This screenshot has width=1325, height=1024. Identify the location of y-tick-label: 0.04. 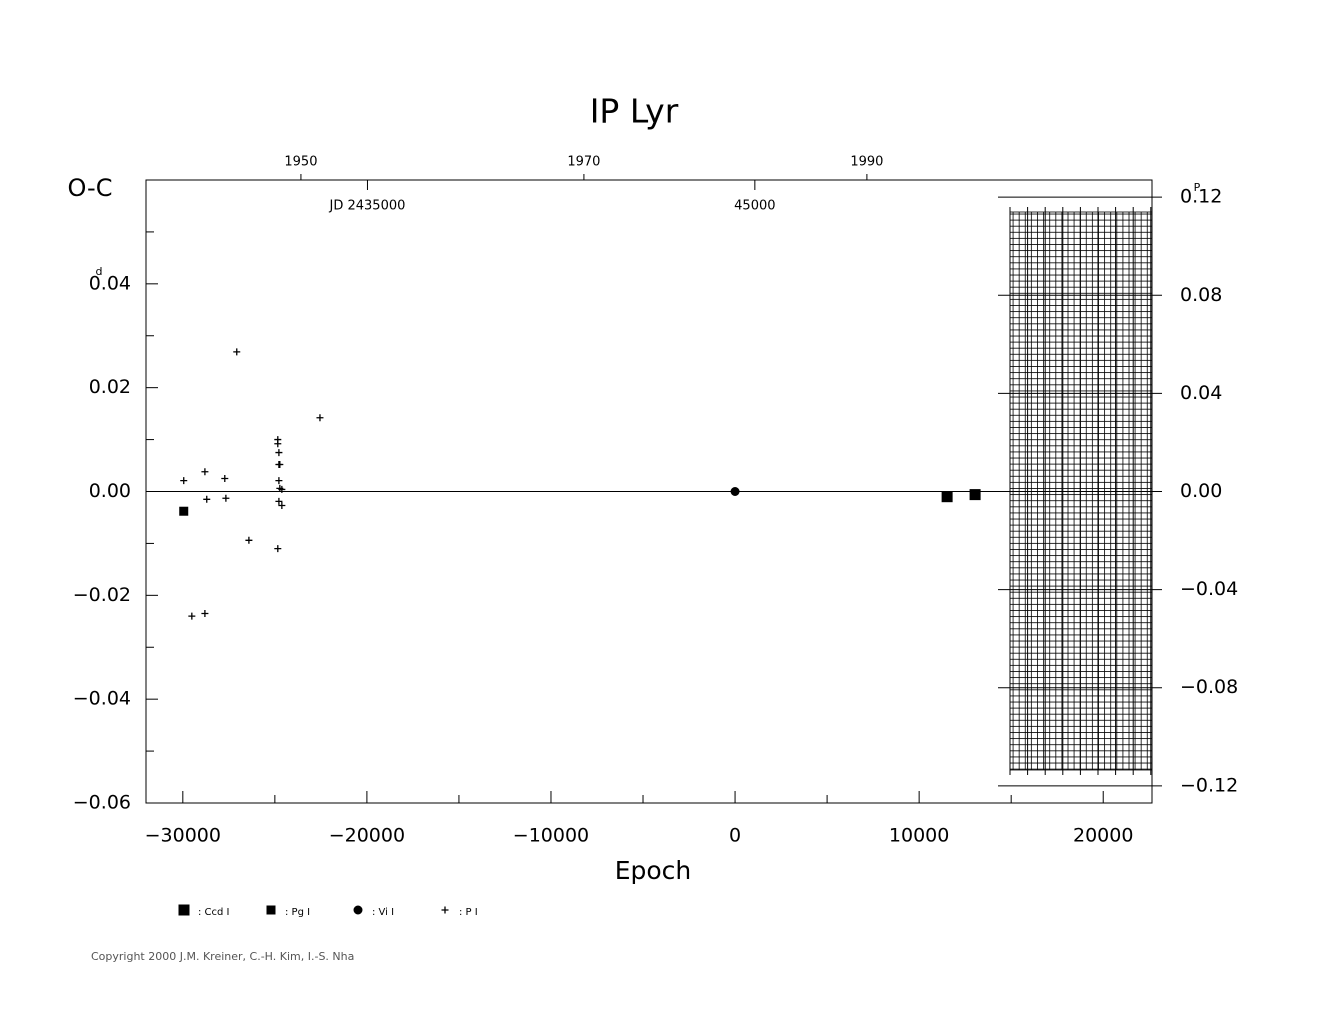
(110, 283).